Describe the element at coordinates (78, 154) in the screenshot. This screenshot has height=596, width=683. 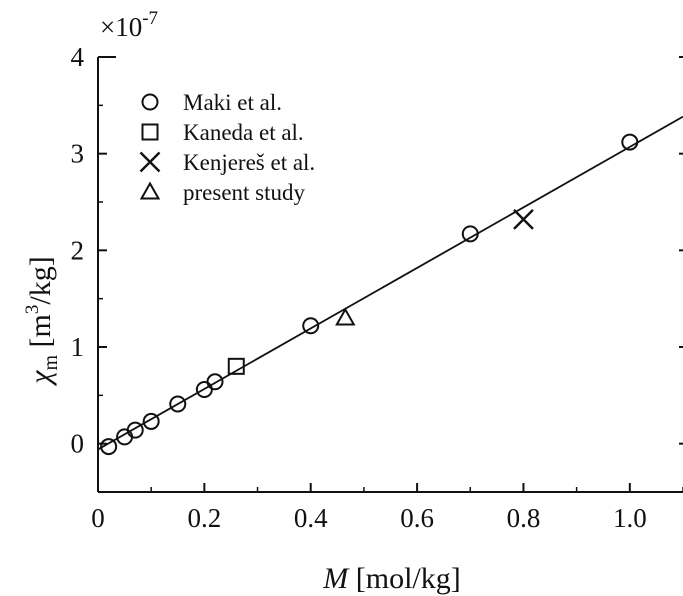
I see `y-tick-label: 3` at that location.